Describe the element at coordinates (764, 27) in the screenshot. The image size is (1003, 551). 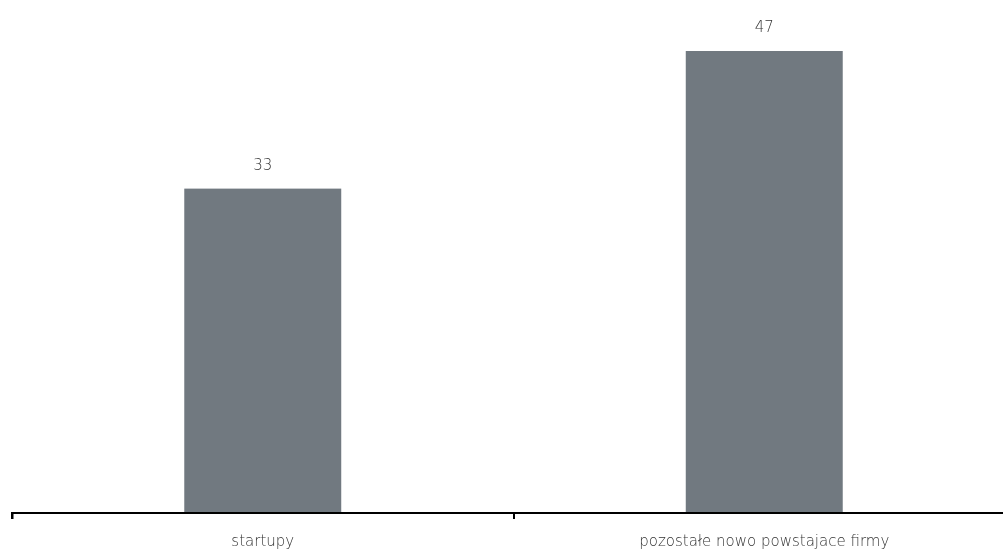
I see `data-label: 47` at that location.